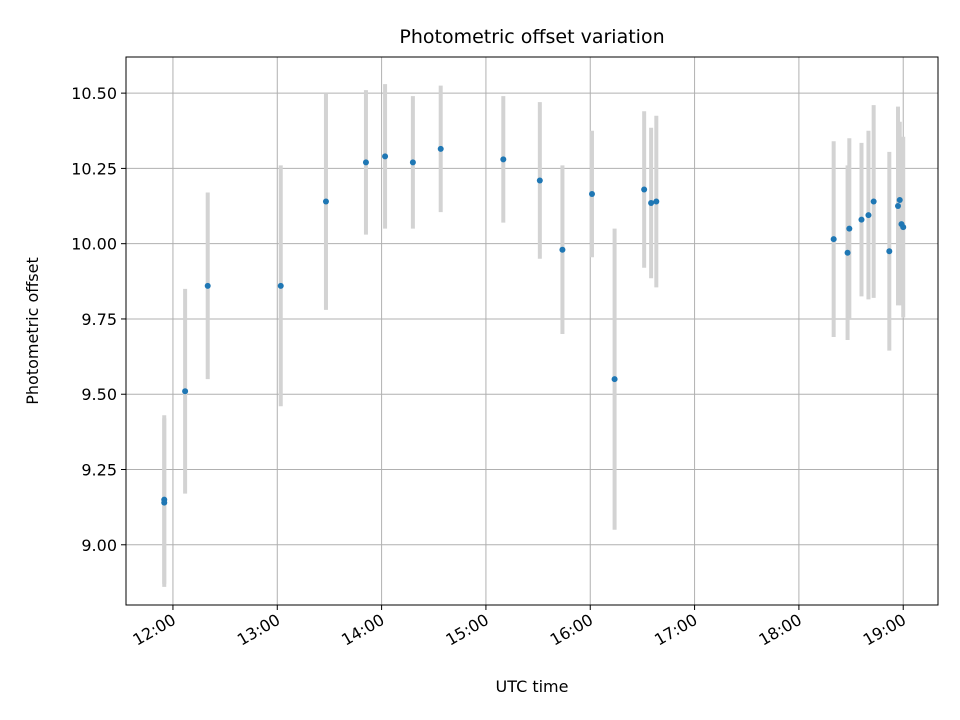 The image size is (960, 720). Describe the element at coordinates (532, 686) in the screenshot. I see `x-axis-label: UTC time` at that location.